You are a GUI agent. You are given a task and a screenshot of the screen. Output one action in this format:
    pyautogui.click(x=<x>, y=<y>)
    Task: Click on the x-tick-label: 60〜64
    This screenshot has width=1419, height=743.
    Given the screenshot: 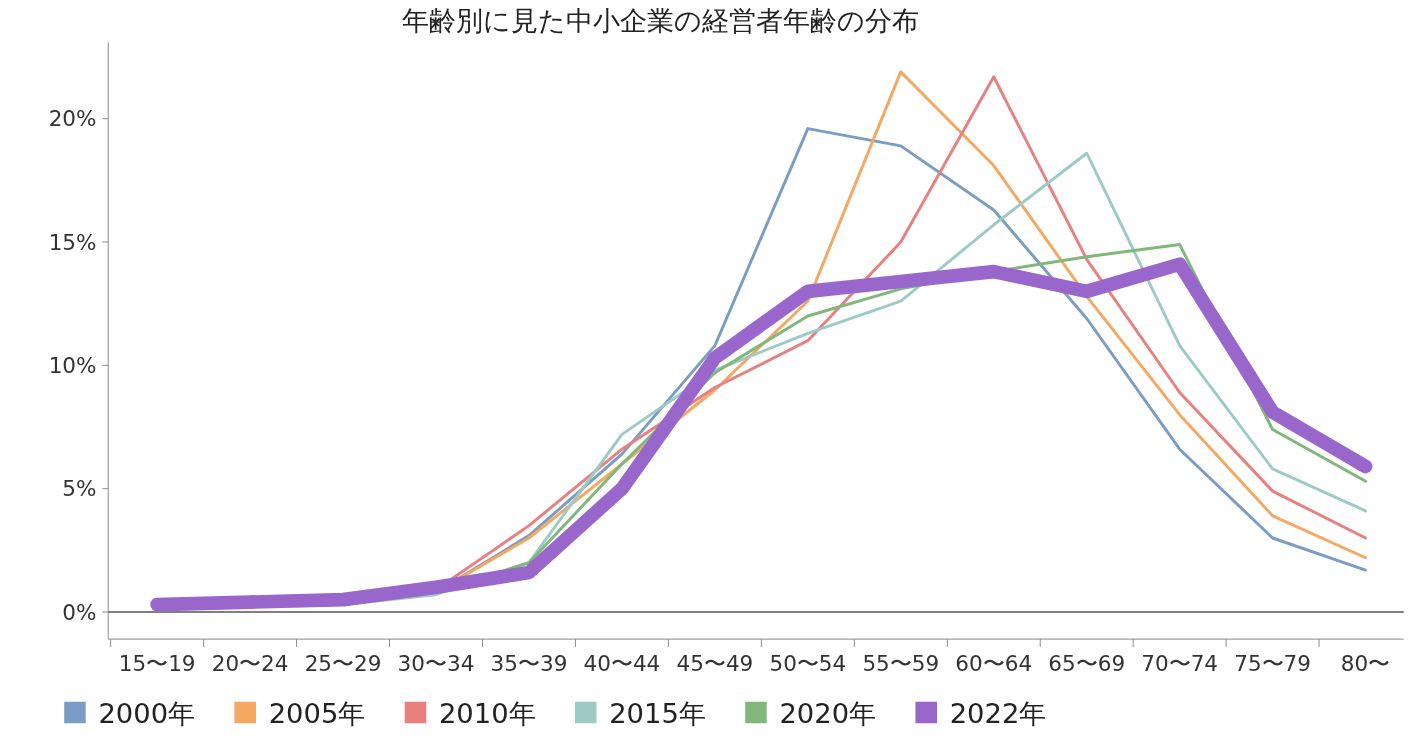 What is the action you would take?
    pyautogui.click(x=994, y=664)
    